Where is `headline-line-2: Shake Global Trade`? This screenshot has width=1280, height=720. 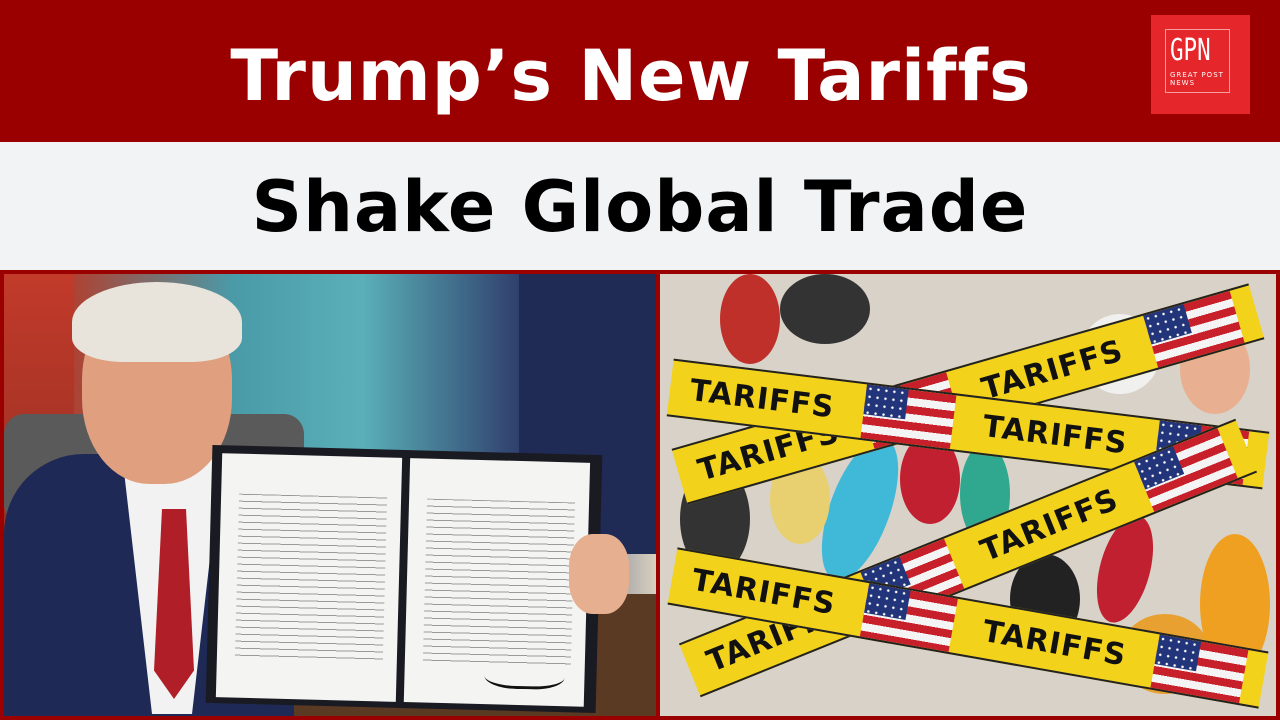
headline-line-2: Shake Global Trade is located at coordinates (640, 207).